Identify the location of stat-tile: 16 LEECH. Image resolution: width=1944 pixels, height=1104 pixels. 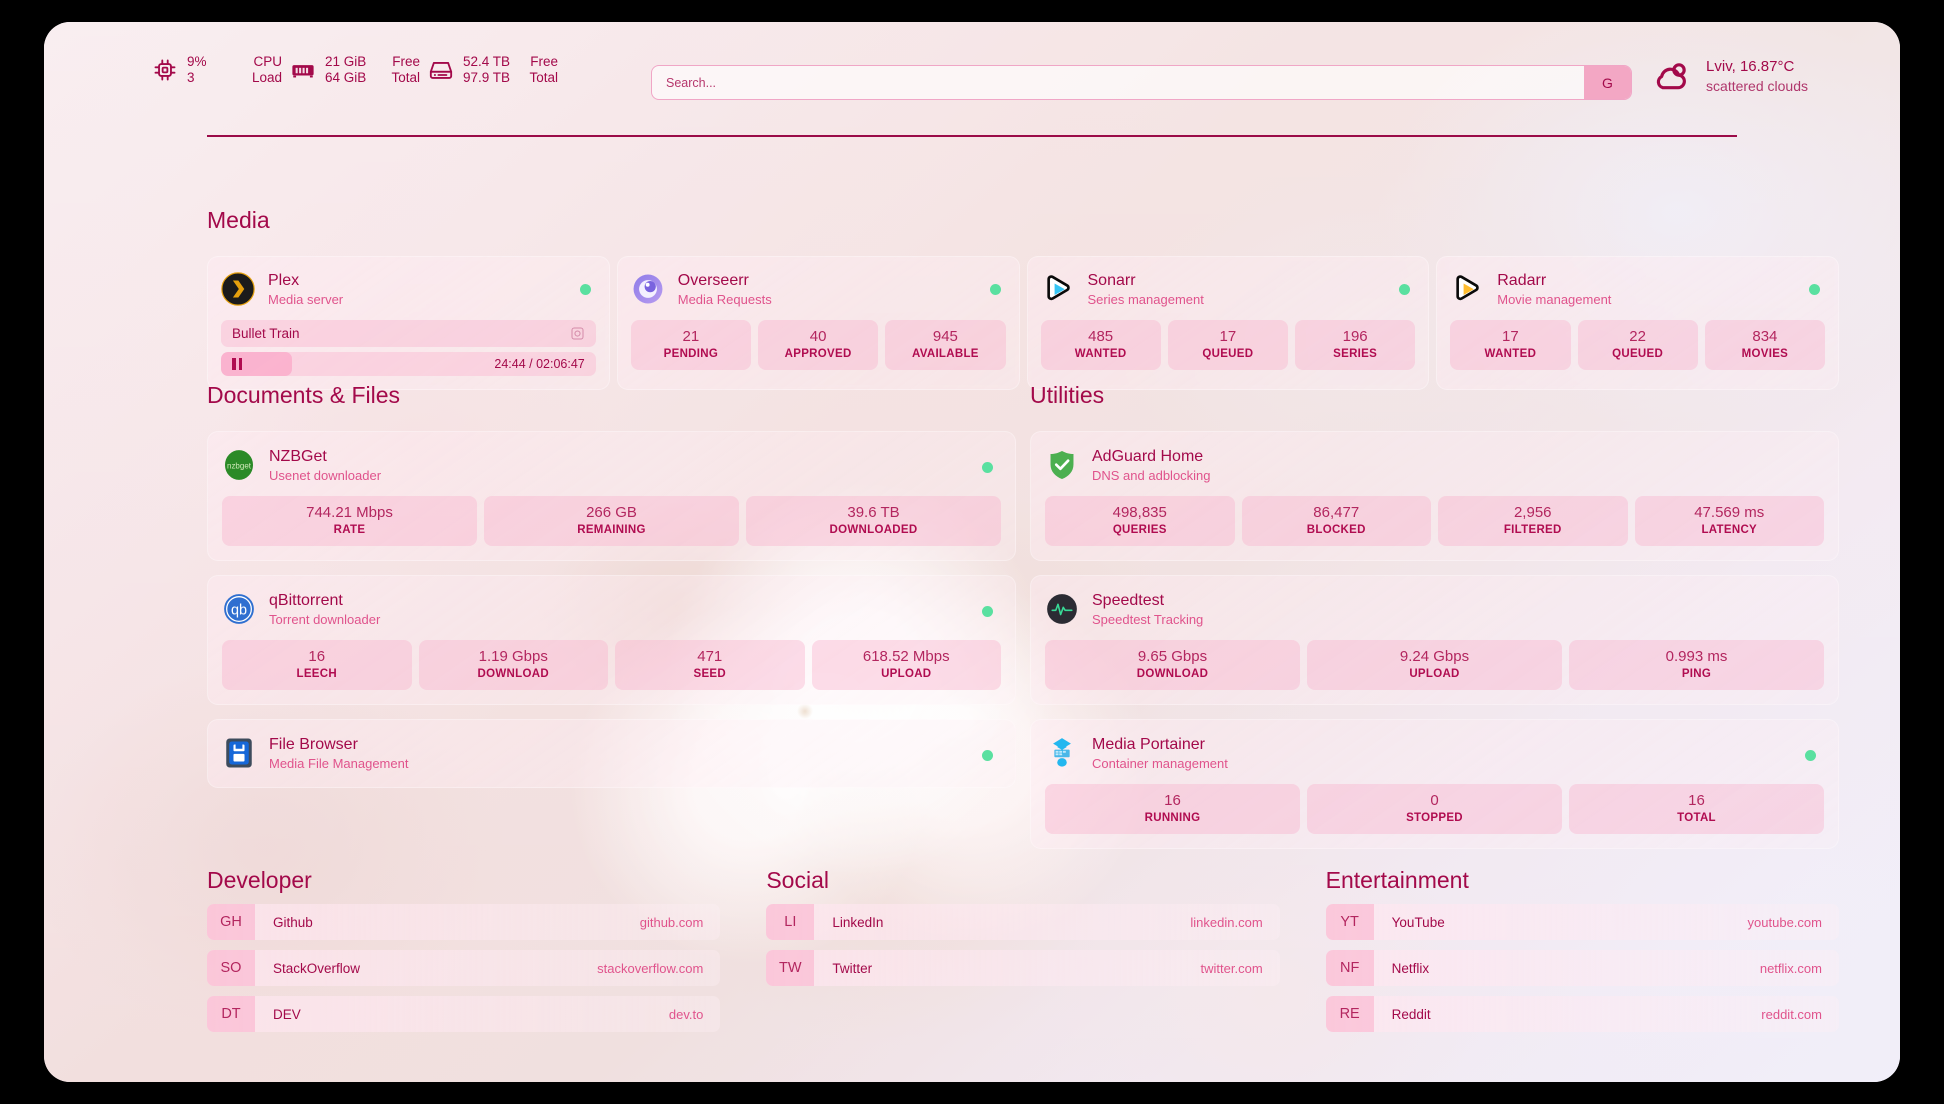
(317, 665).